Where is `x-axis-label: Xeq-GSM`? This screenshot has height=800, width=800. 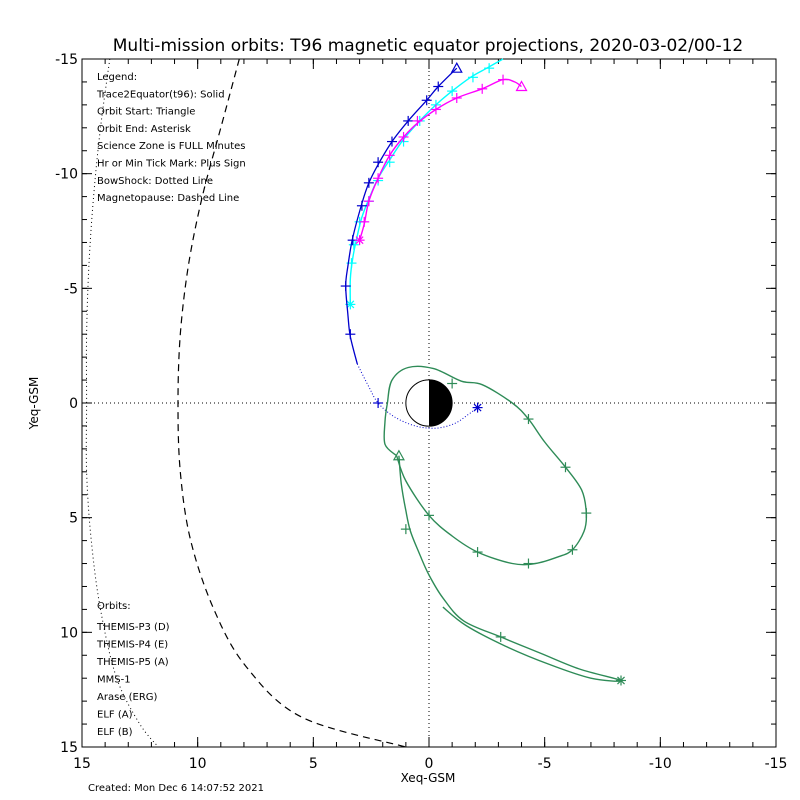
x-axis-label: Xeq-GSM is located at coordinates (428, 778).